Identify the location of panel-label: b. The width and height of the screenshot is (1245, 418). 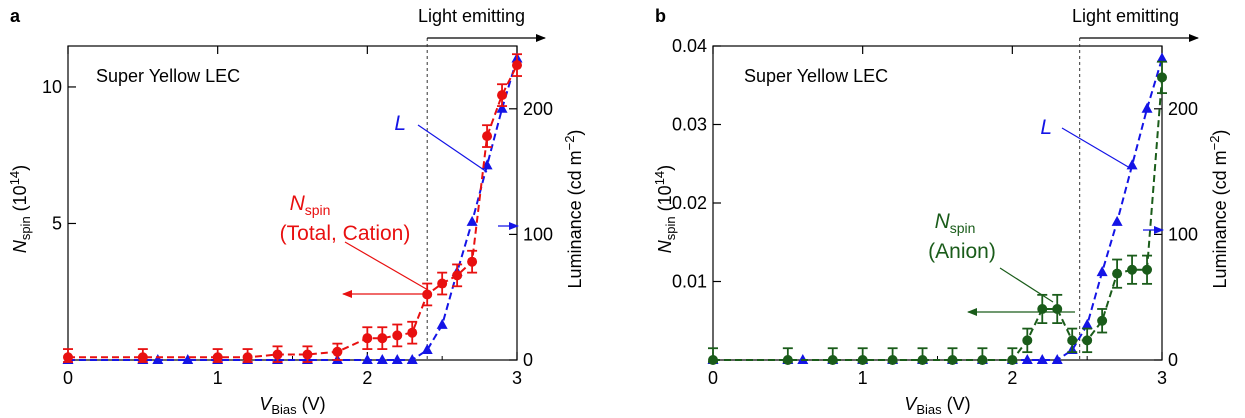
(660, 16).